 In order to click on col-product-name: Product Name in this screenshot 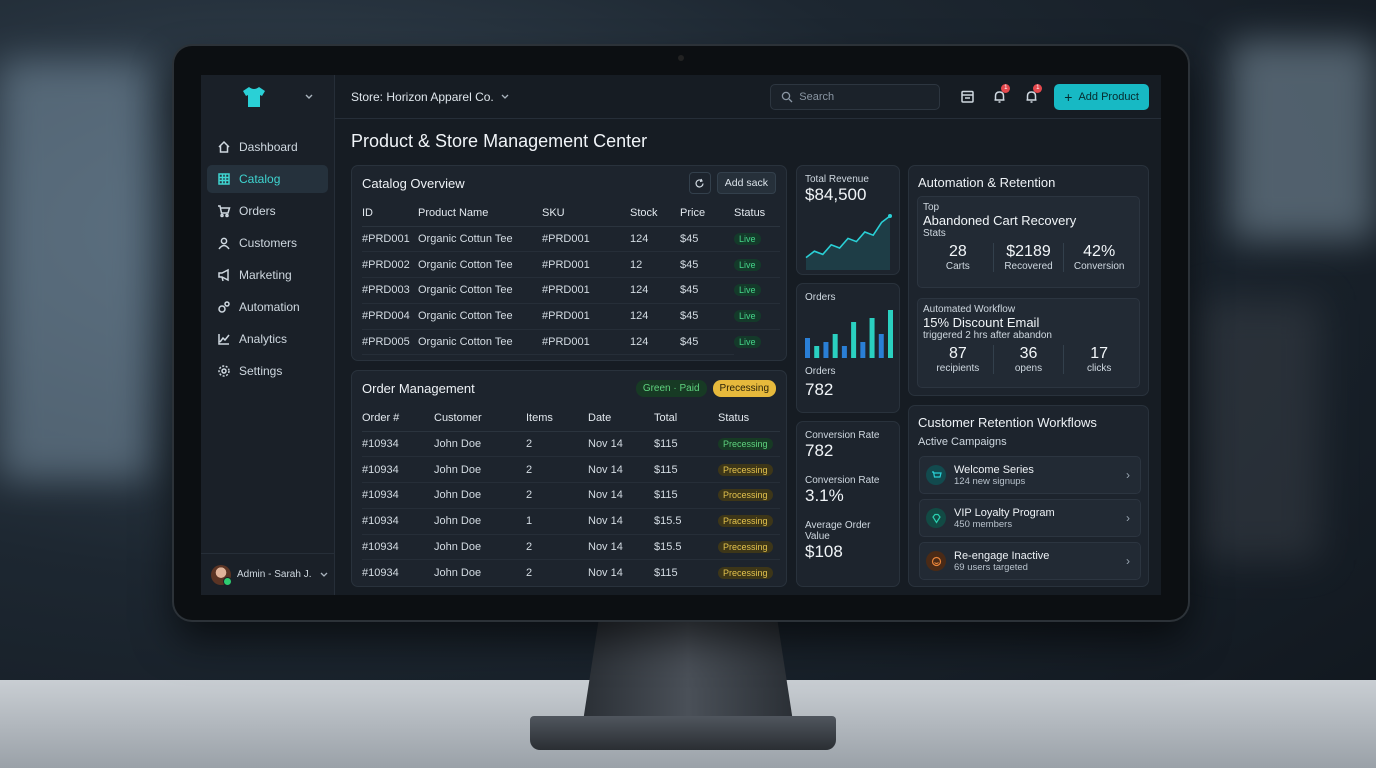, I will do `click(480, 213)`.